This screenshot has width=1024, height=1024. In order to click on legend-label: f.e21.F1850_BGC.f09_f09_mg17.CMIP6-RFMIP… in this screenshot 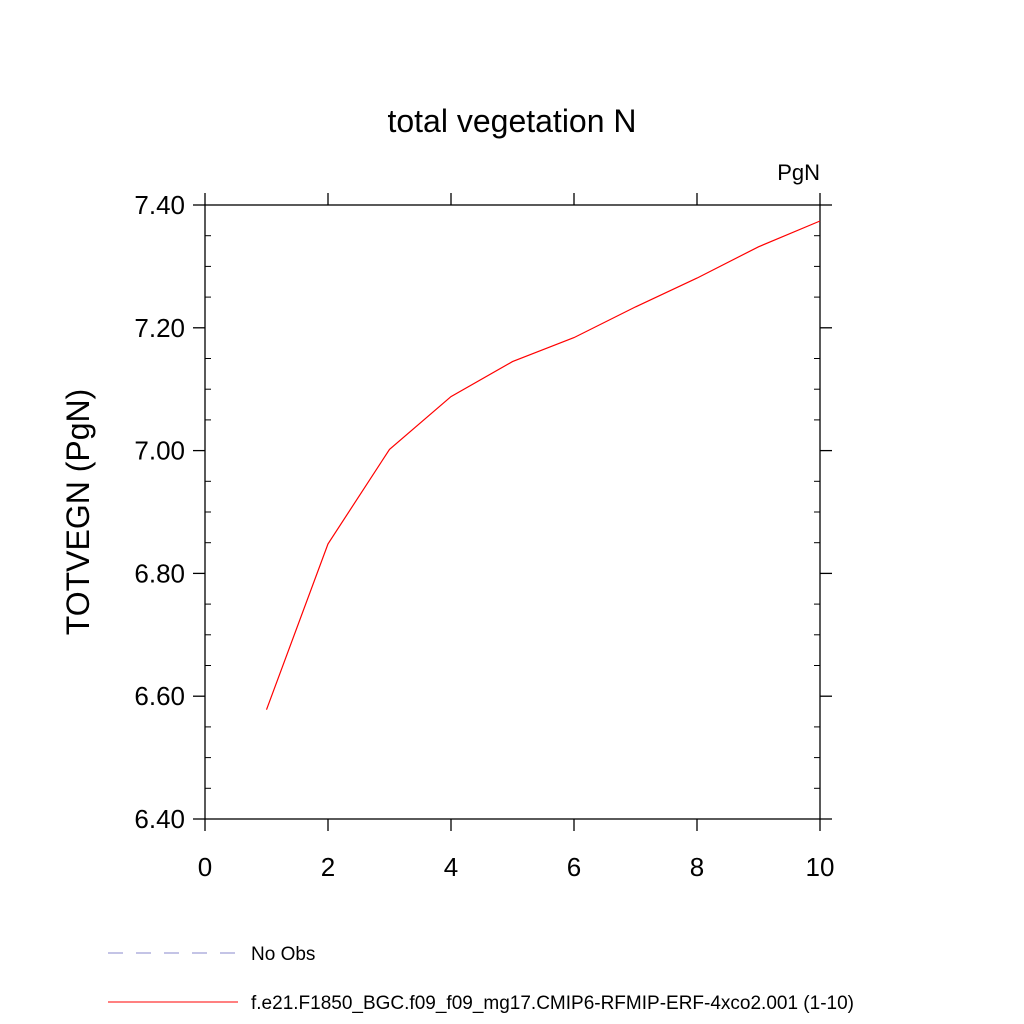, I will do `click(552, 1003)`.